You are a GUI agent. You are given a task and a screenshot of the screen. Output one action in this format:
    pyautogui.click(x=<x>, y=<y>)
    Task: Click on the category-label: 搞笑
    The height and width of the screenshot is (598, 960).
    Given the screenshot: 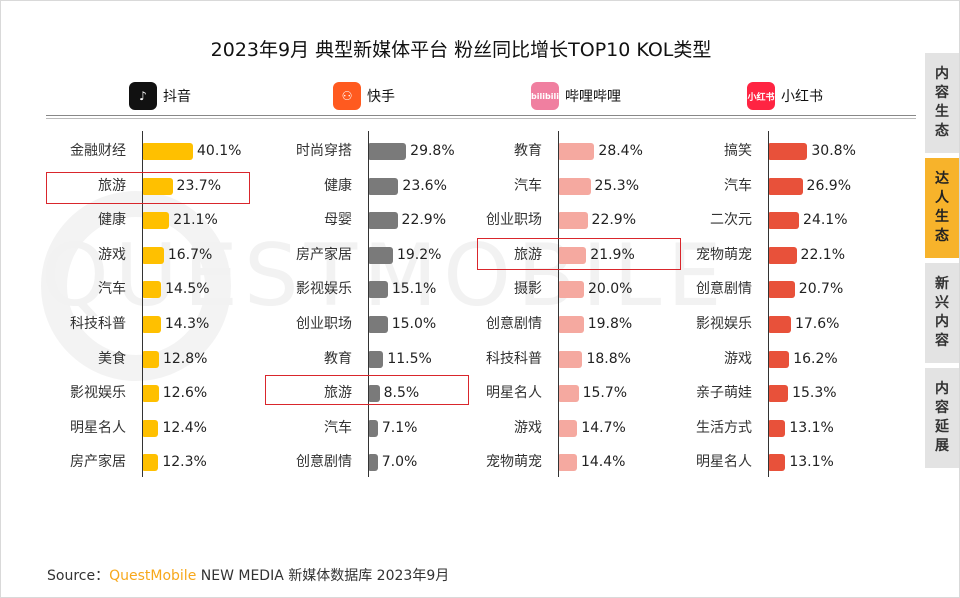 What is the action you would take?
    pyautogui.click(x=738, y=151)
    